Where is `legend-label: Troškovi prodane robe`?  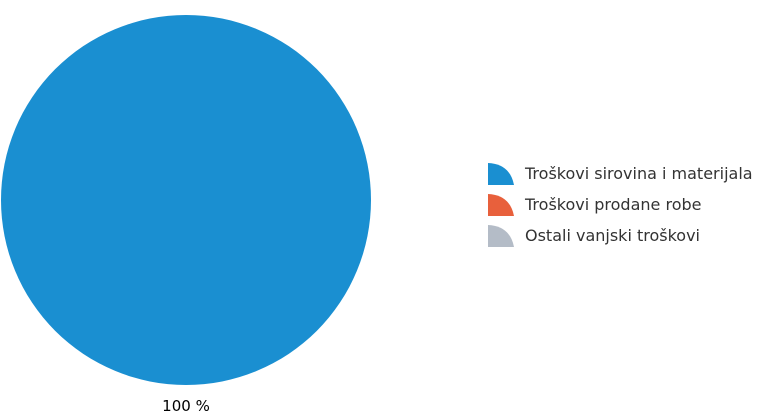
legend-label: Troškovi prodane robe is located at coordinates (613, 204).